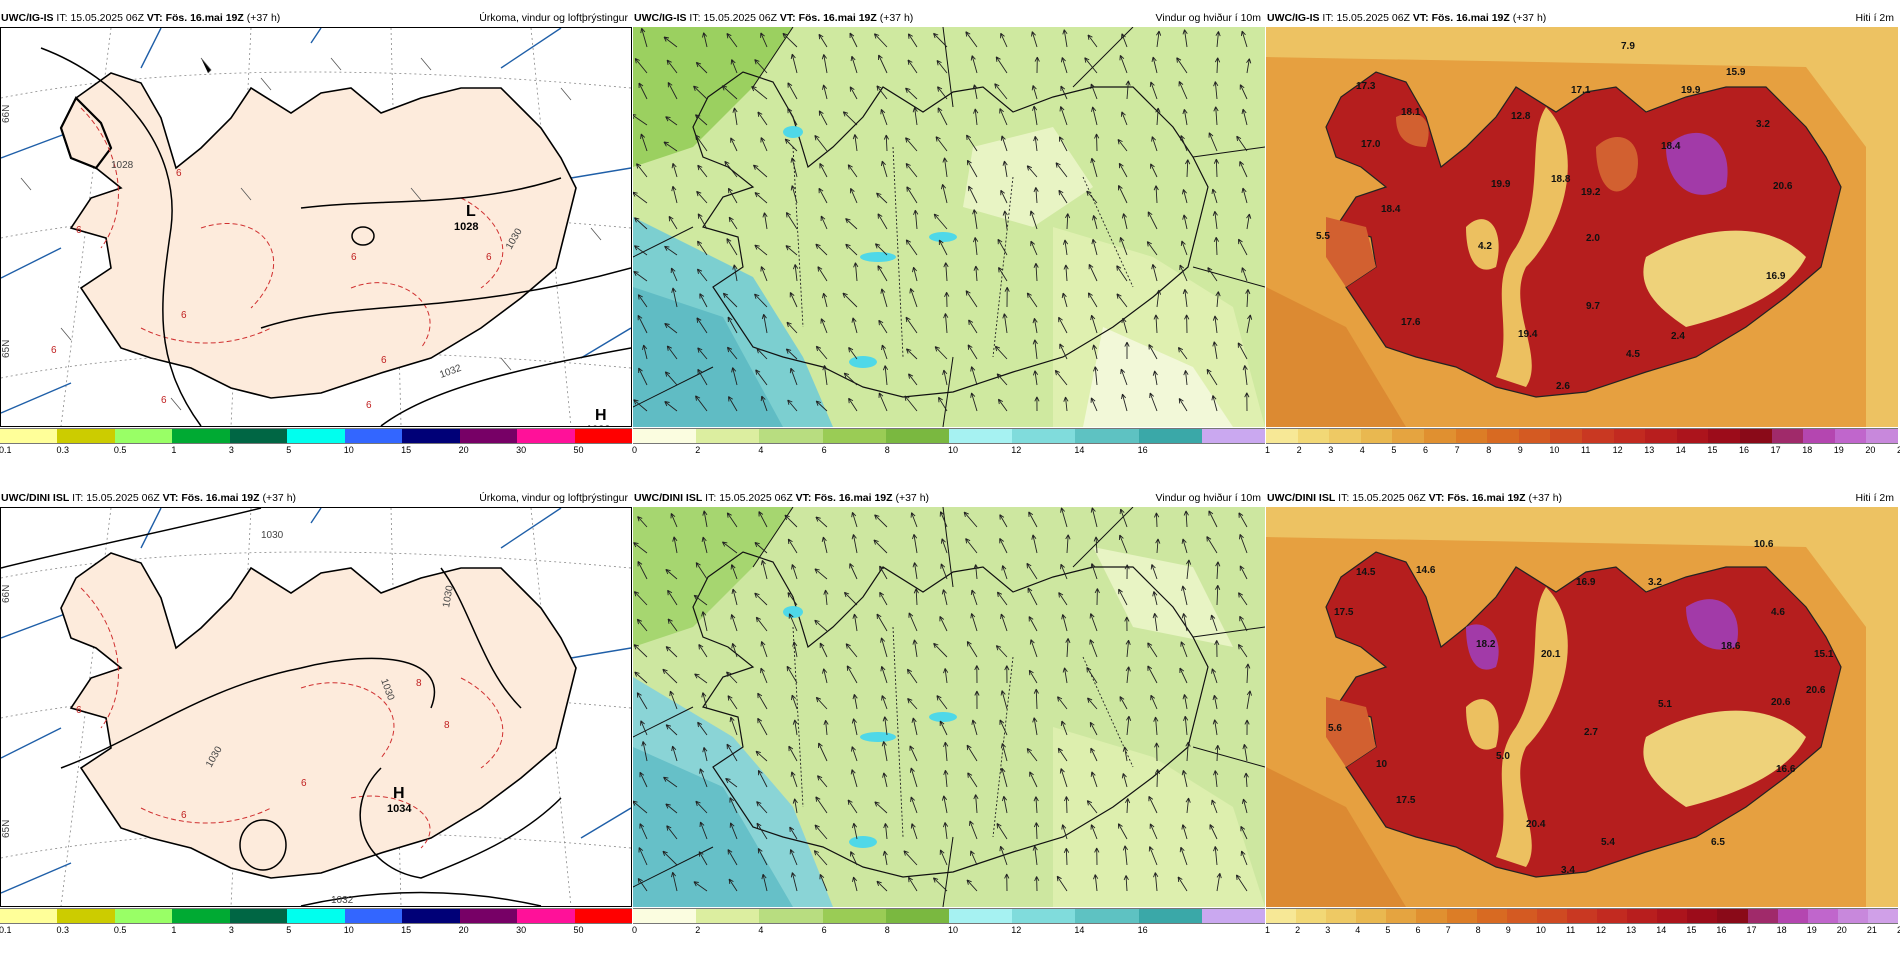 The height and width of the screenshot is (958, 1900). What do you see at coordinates (448, 596) in the screenshot?
I see `isobar-label: 1030` at bounding box center [448, 596].